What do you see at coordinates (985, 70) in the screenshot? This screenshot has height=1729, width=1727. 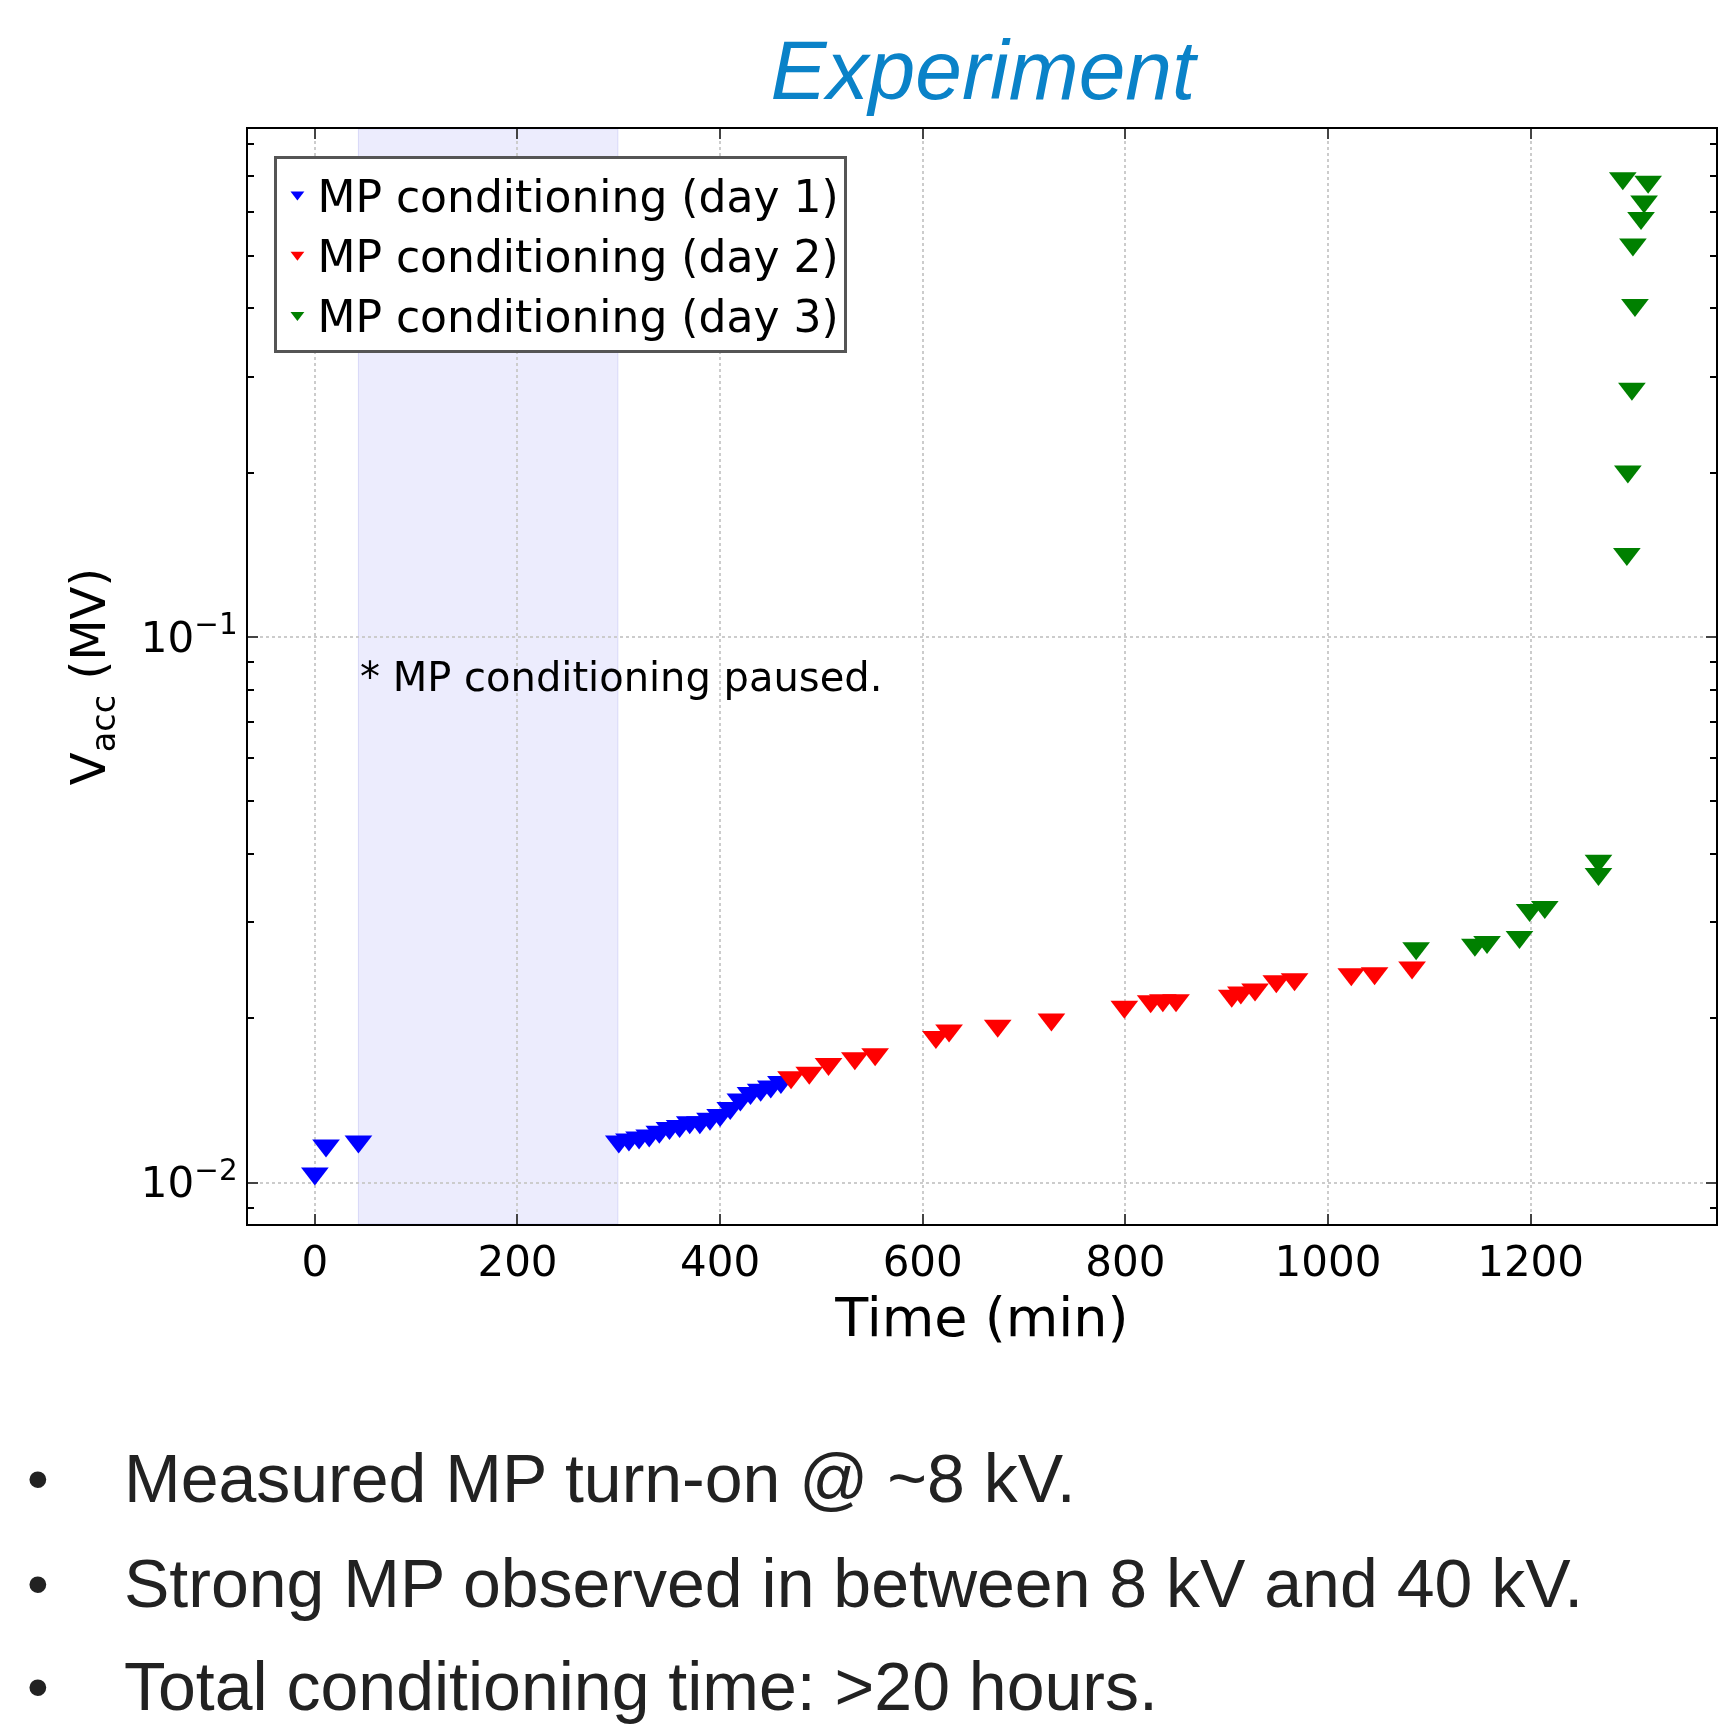 I see `chart-title: Experiment` at bounding box center [985, 70].